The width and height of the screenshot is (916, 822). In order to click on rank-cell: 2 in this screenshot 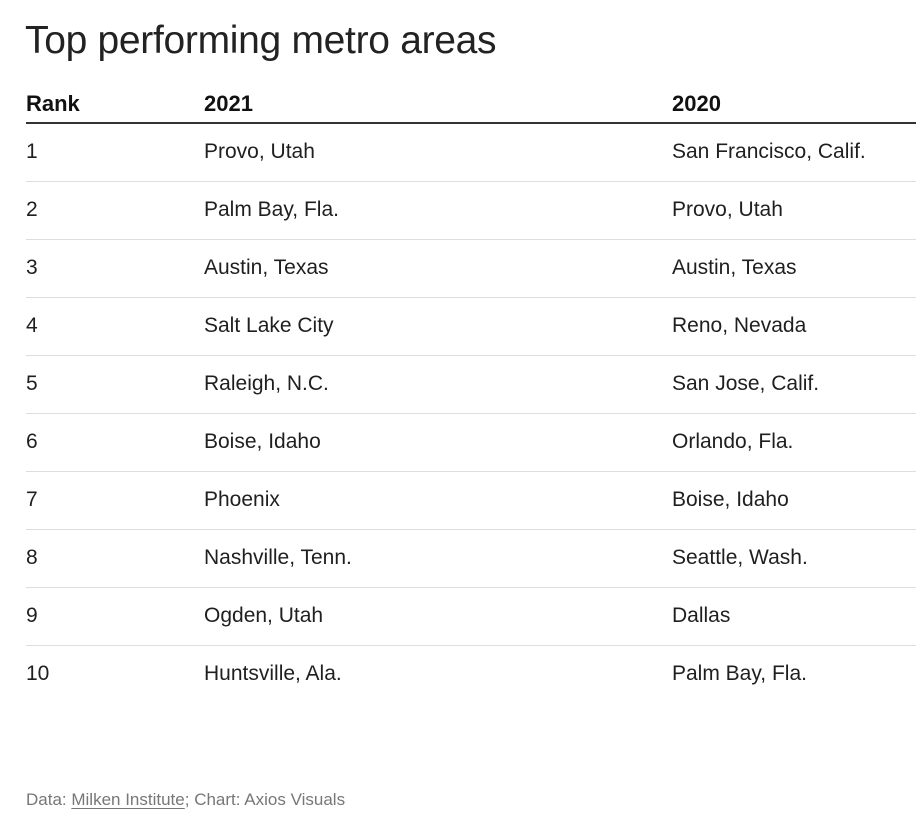, I will do `click(32, 209)`.